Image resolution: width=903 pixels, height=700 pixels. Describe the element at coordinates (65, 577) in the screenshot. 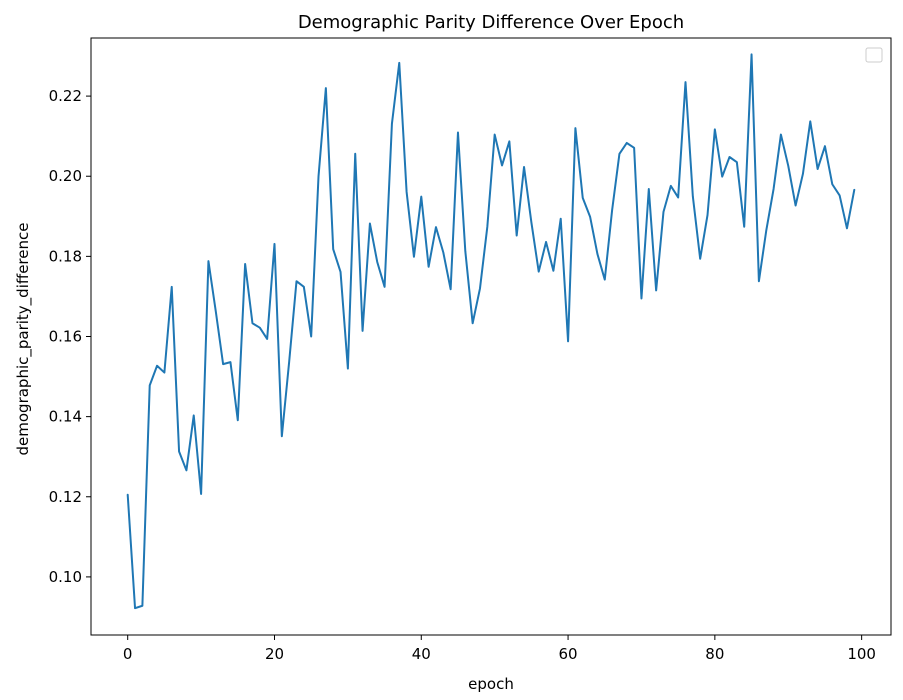

I see `y-tick-label: 0.10` at that location.